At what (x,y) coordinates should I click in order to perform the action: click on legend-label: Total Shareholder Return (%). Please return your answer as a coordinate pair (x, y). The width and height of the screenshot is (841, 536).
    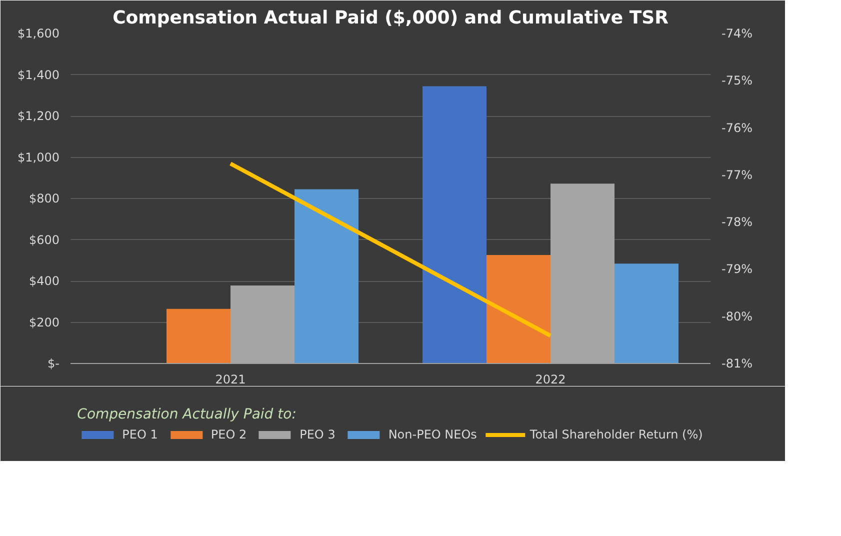
    Looking at the image, I should click on (616, 434).